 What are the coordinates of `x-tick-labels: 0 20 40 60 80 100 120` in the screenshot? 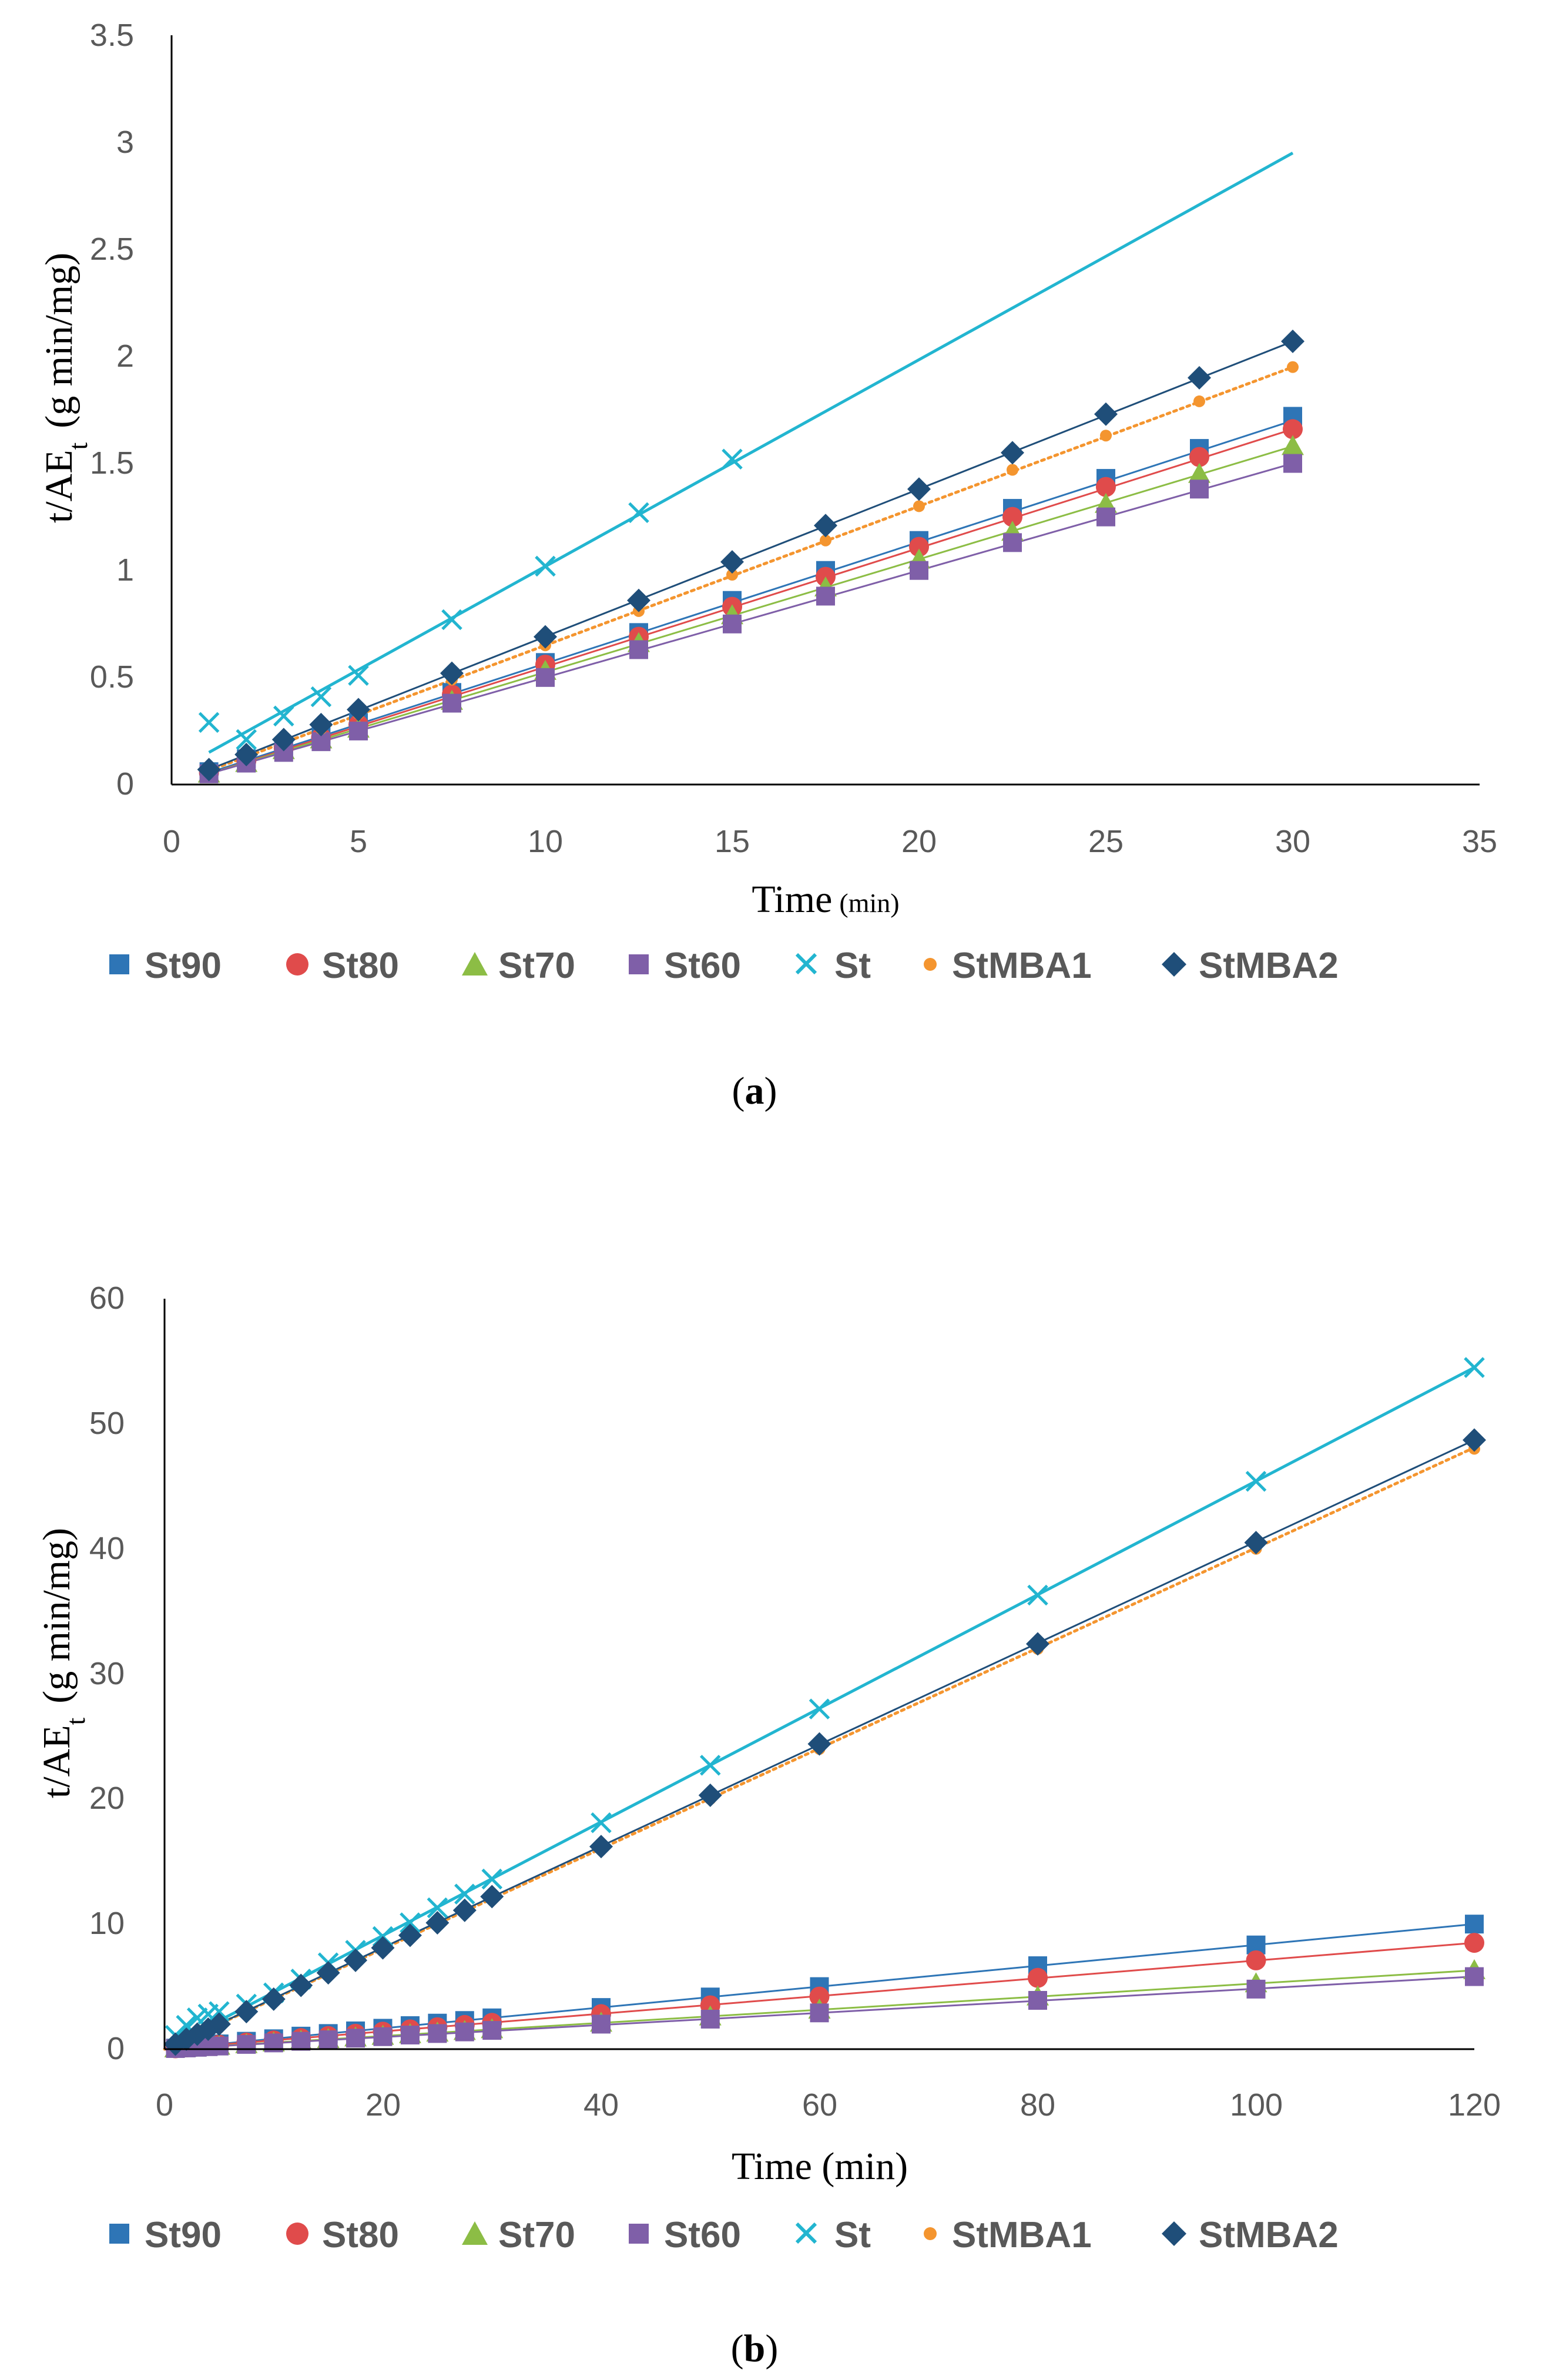 It's located at (828, 2105).